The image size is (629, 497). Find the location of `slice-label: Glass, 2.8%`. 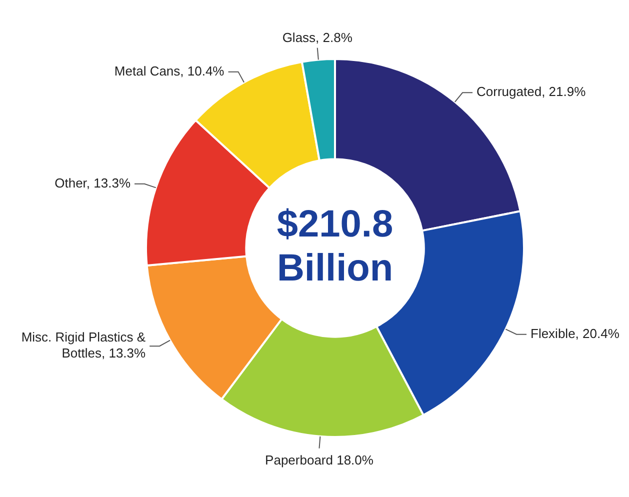

slice-label: Glass, 2.8% is located at coordinates (317, 37).